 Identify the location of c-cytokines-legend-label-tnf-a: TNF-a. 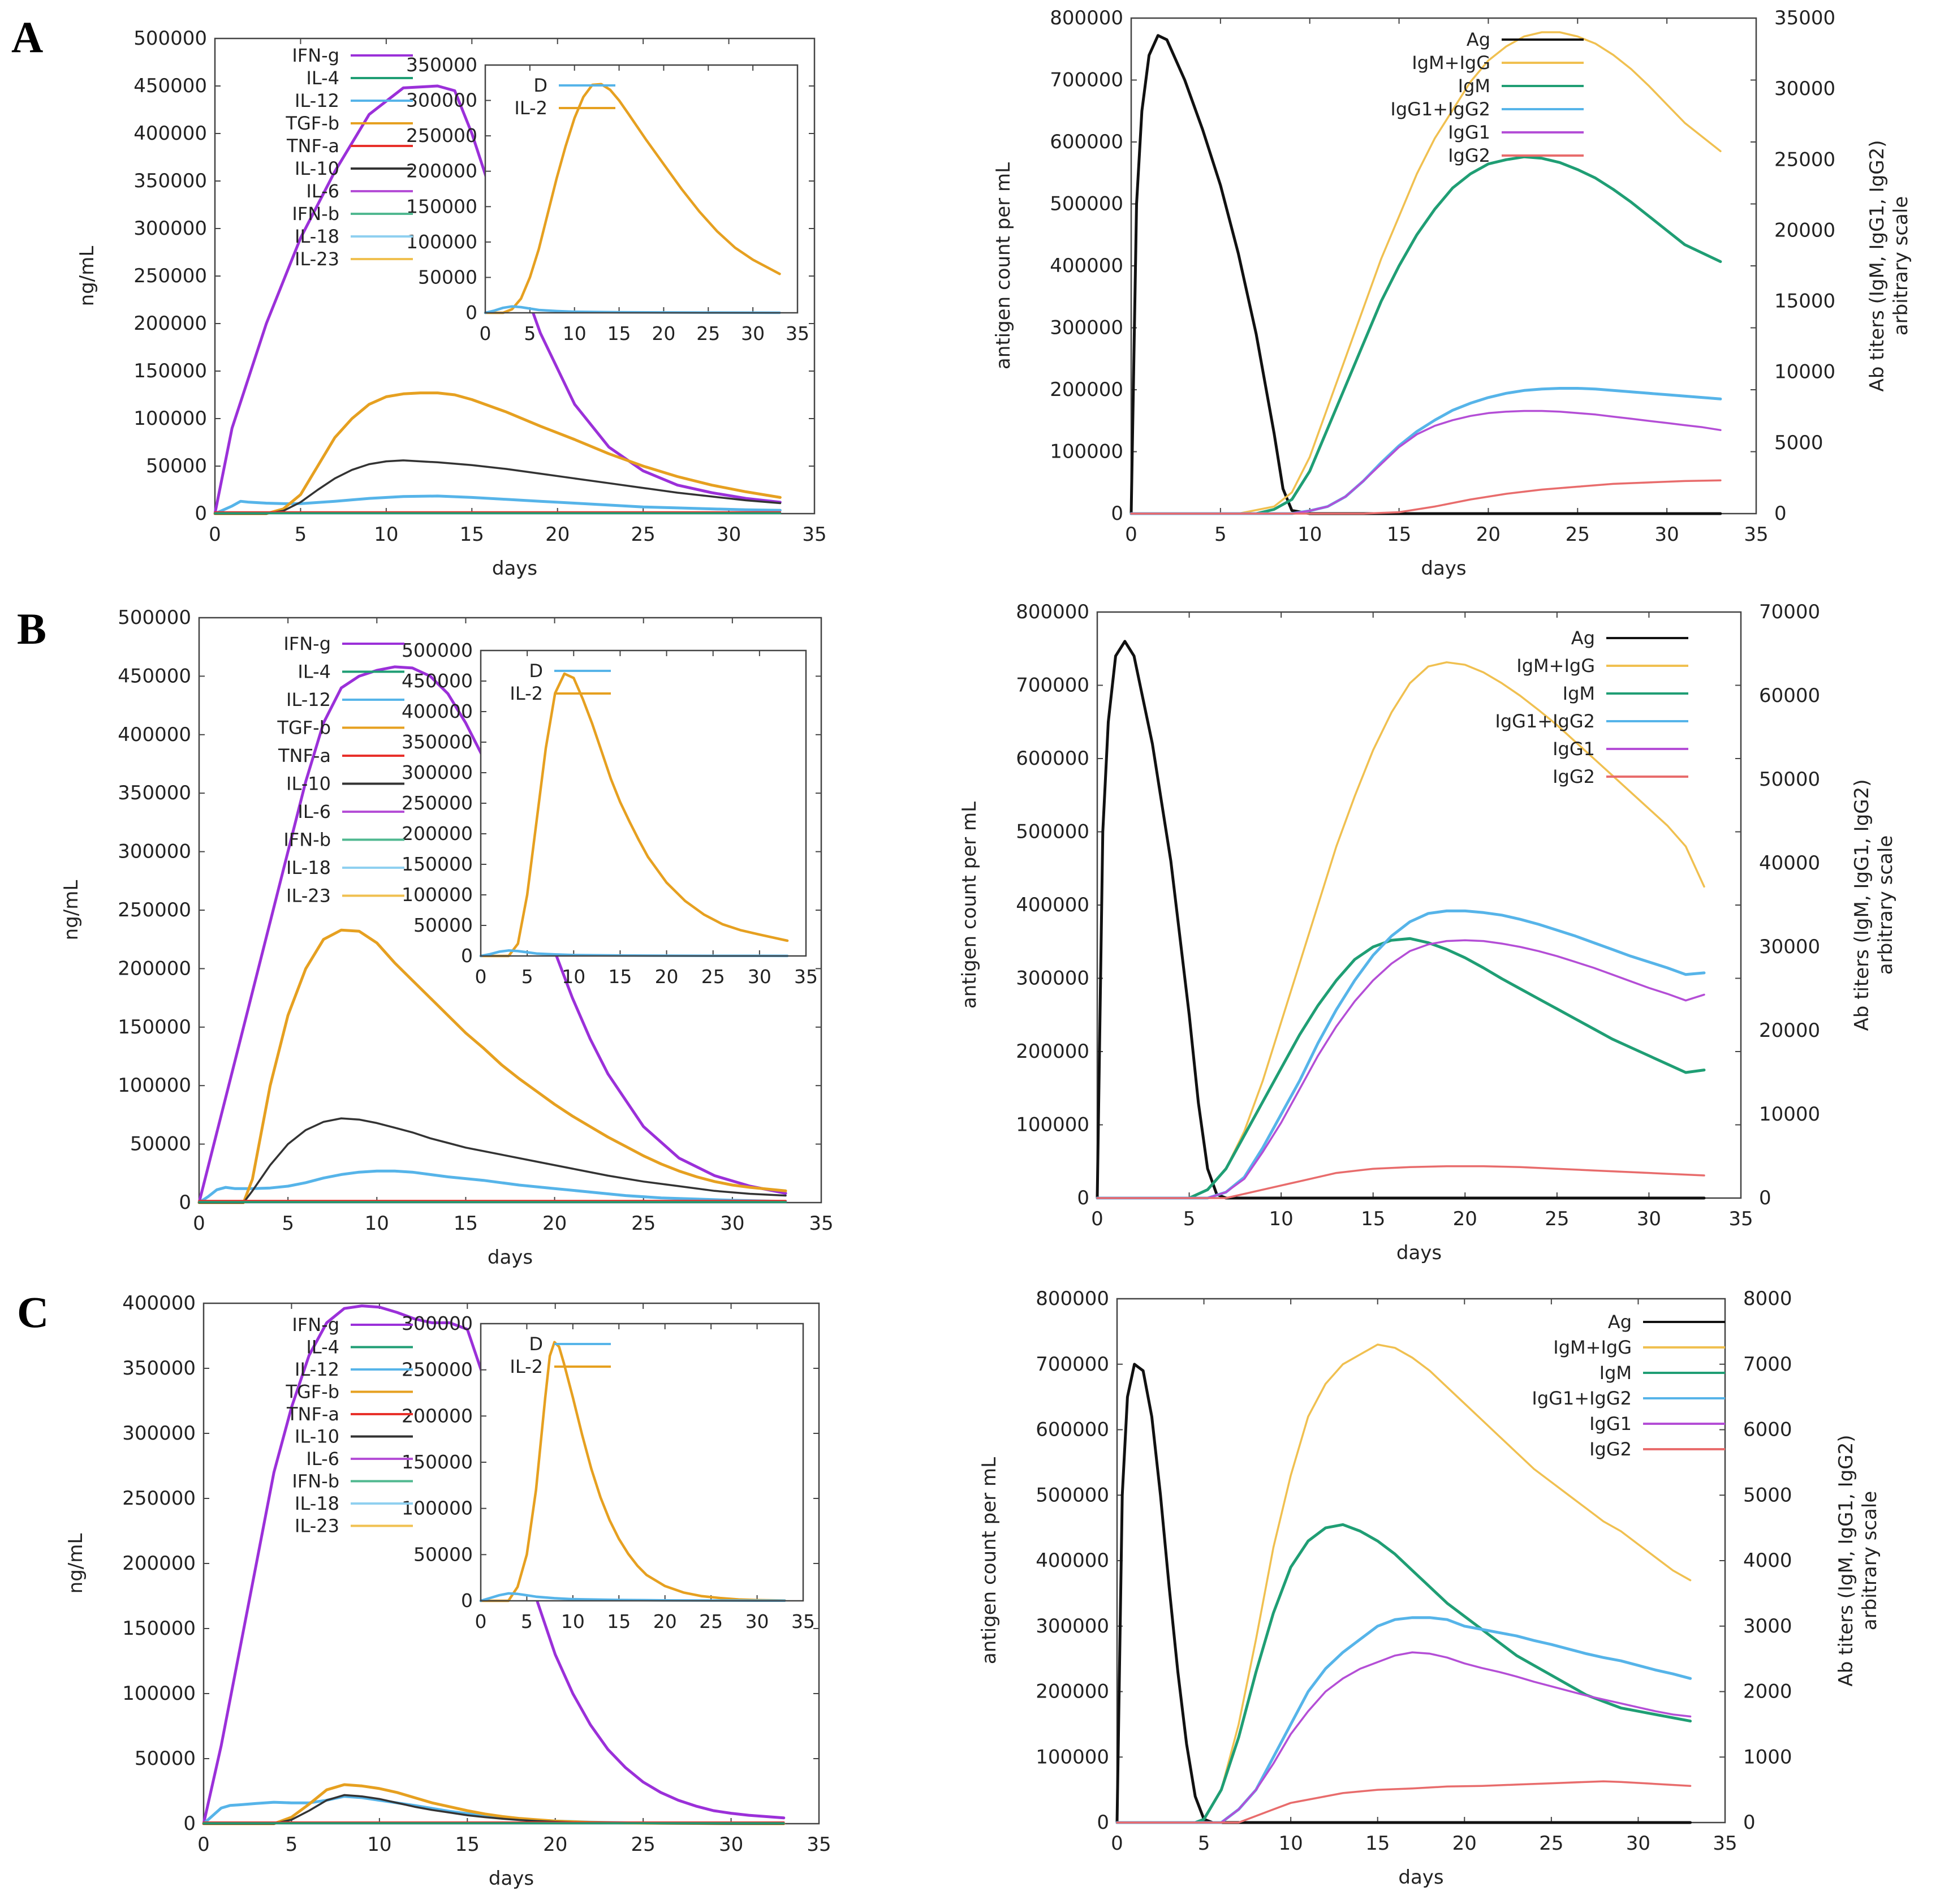
(312, 1414).